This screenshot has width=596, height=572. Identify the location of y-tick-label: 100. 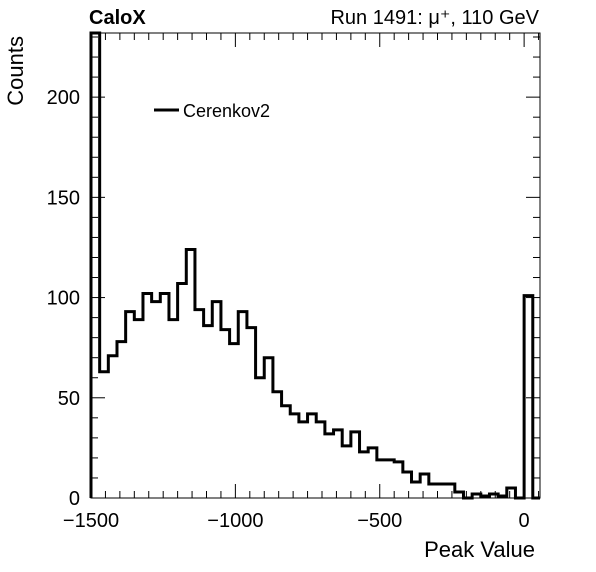
(63, 299).